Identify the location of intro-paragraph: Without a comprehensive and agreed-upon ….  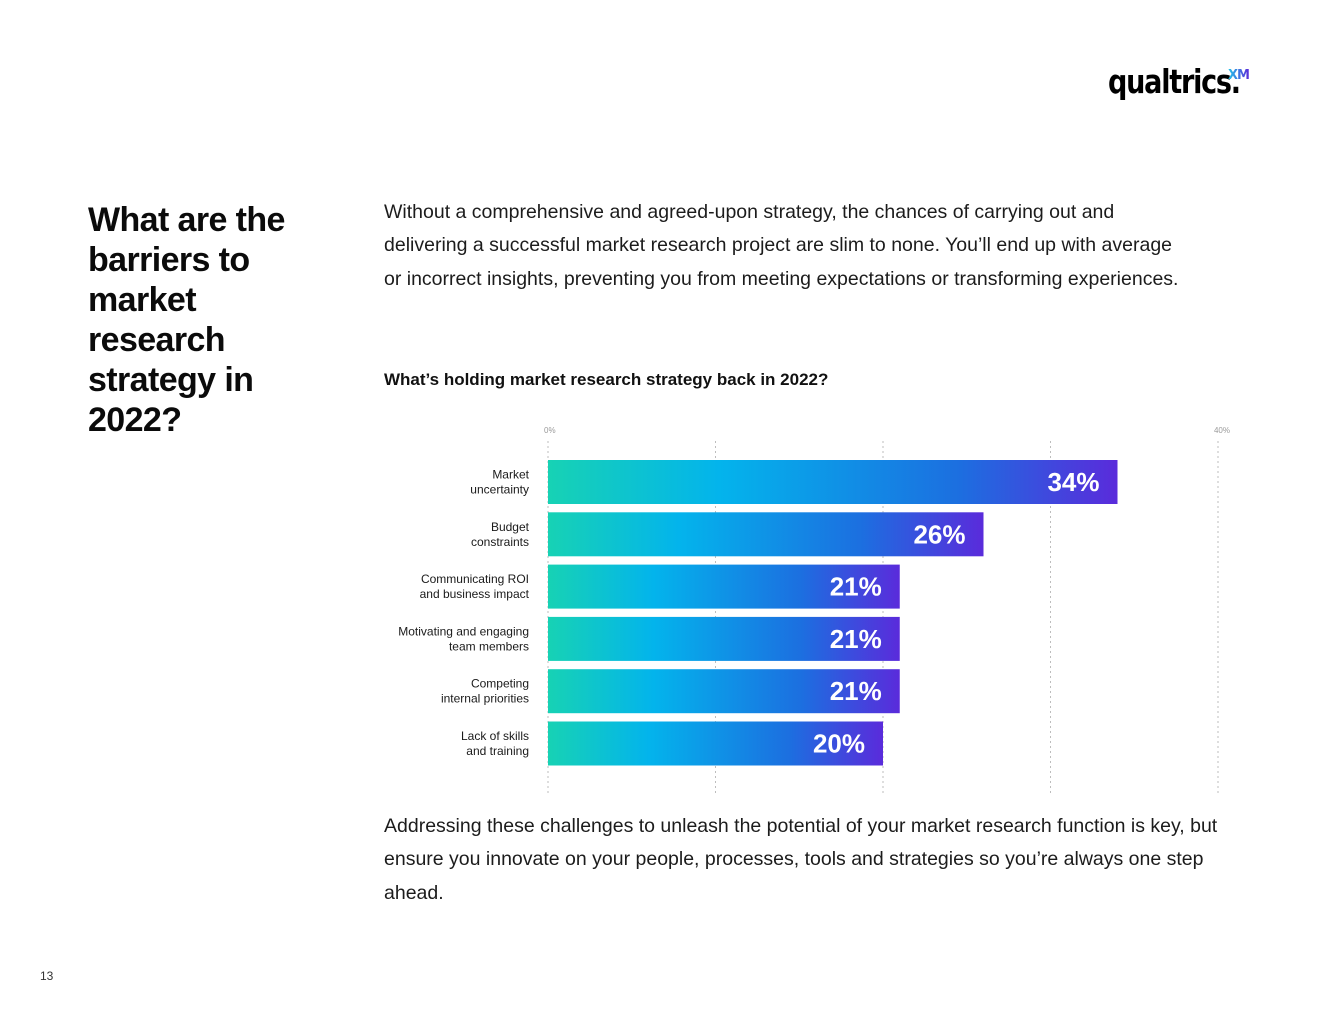
(781, 245).